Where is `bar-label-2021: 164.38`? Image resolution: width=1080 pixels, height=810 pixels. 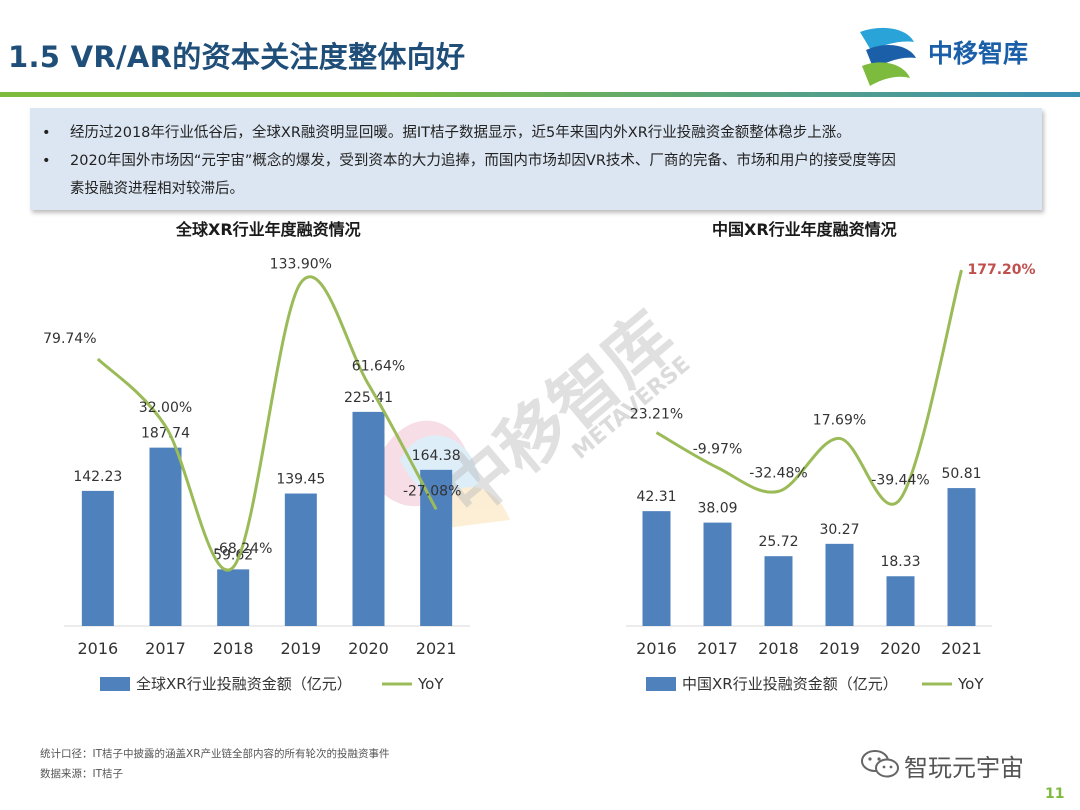 bar-label-2021: 164.38 is located at coordinates (436, 456).